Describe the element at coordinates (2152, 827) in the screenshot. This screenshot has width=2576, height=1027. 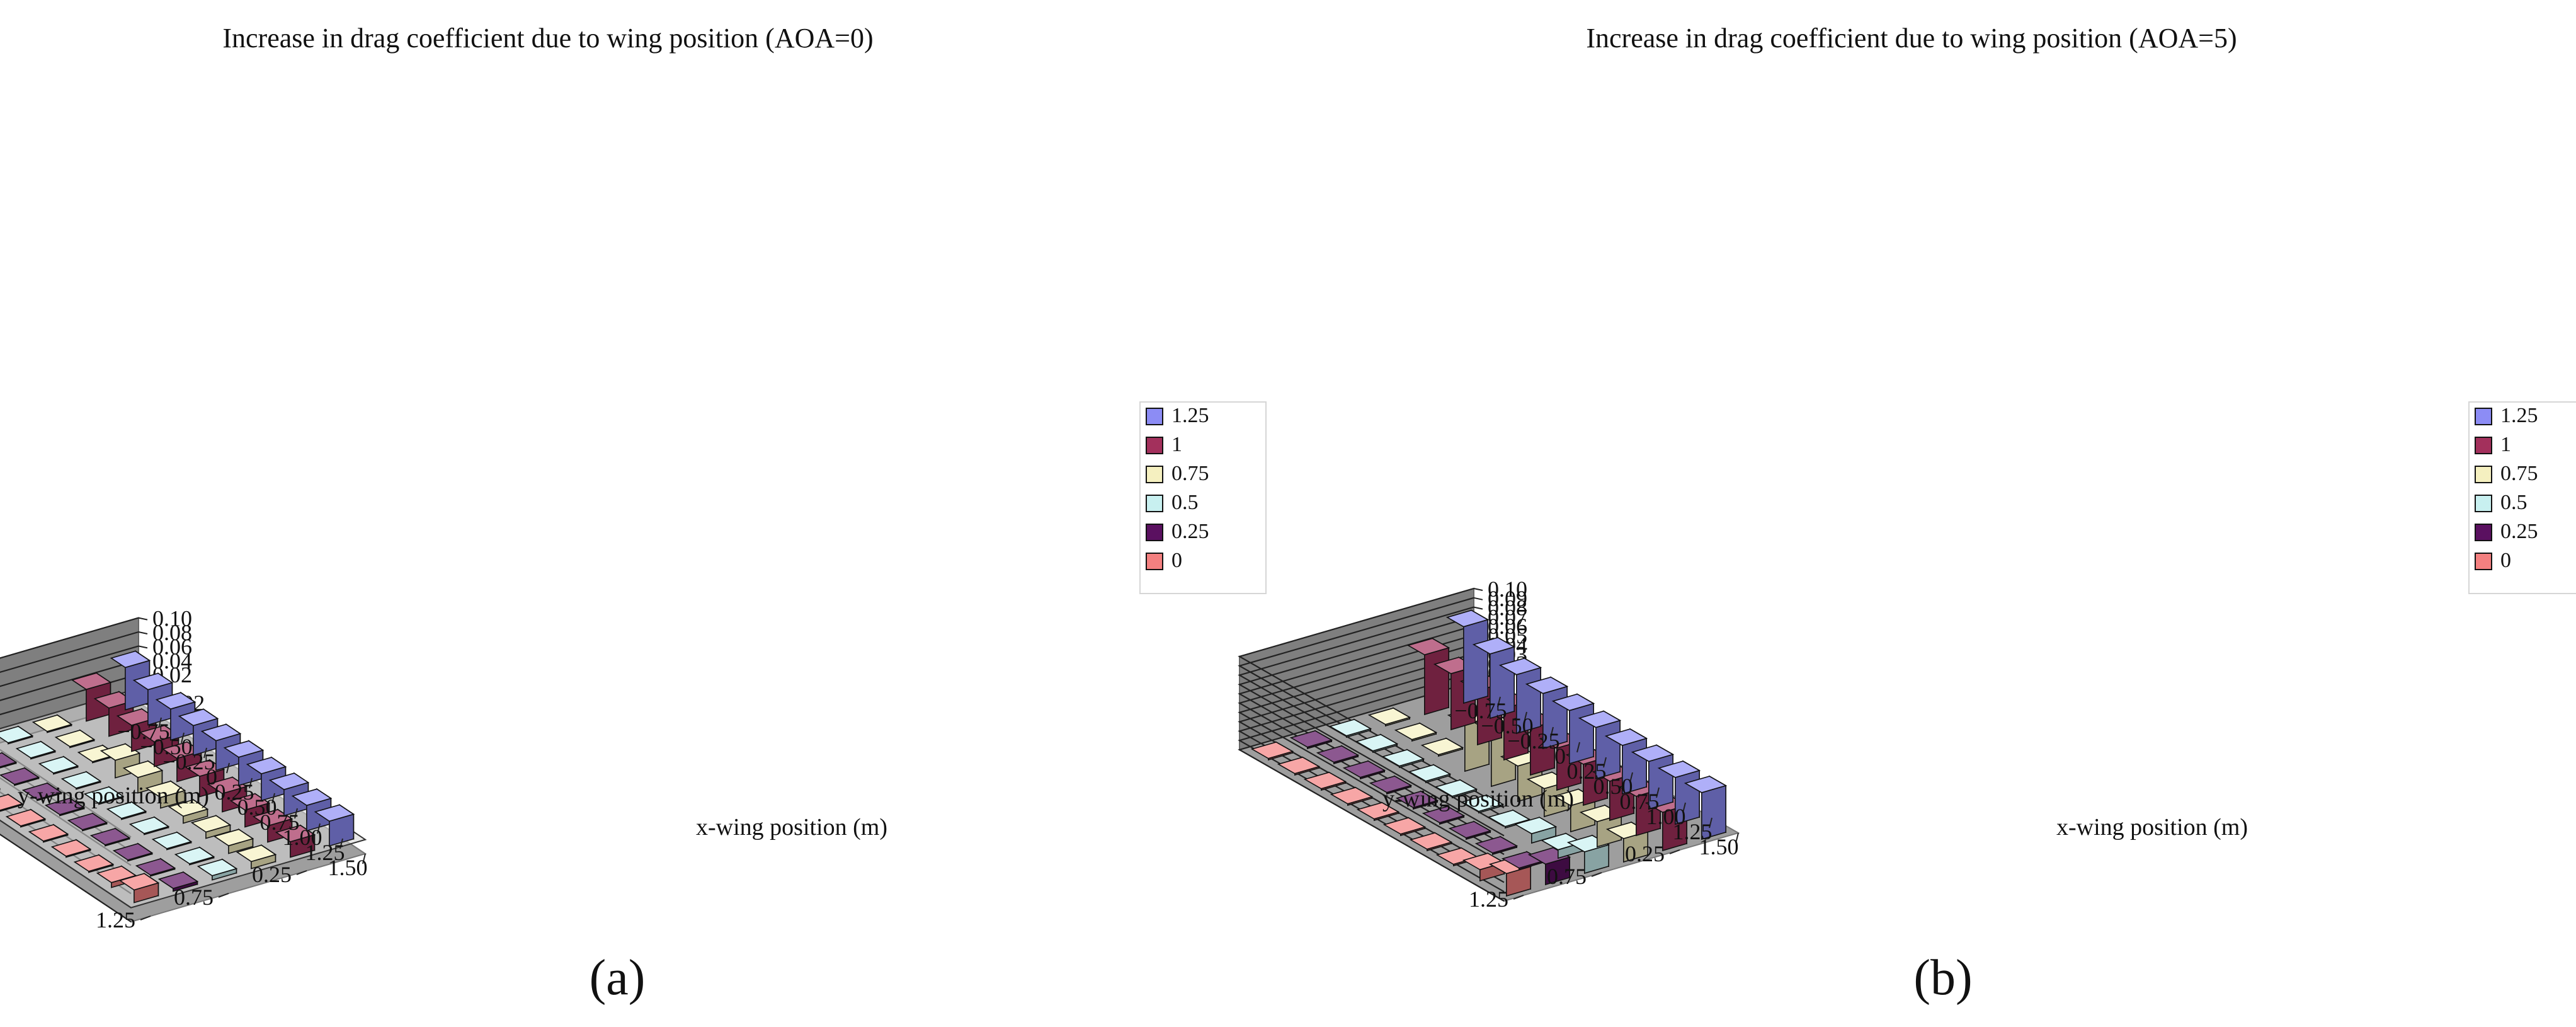
I see `x-axis-title: x-wing position (m)` at that location.